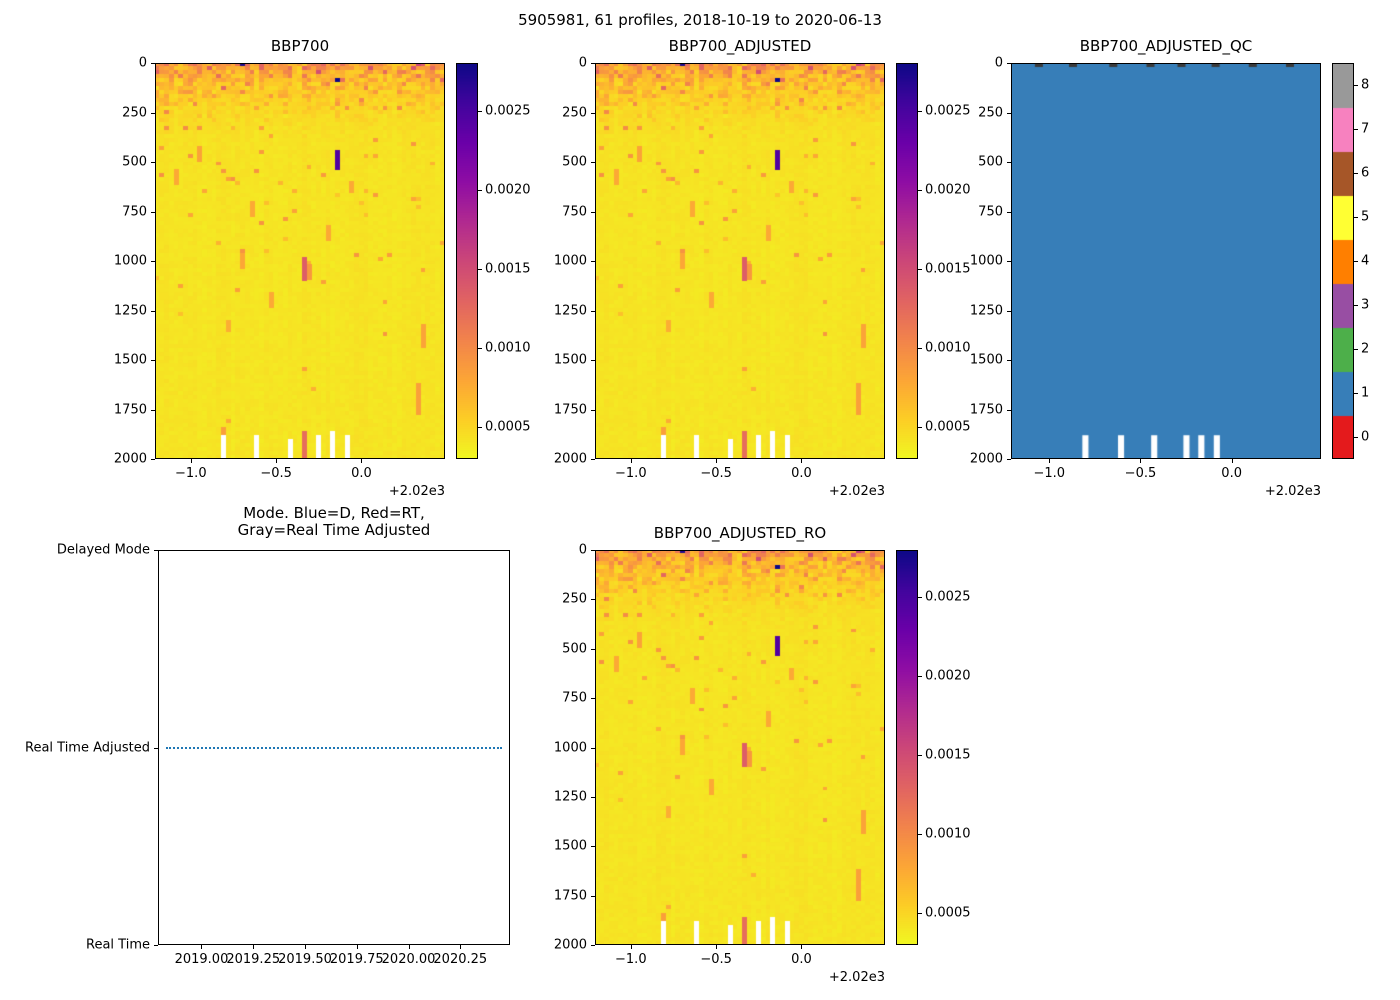 This screenshot has height=1000, width=1400. Describe the element at coordinates (948, 676) in the screenshot. I see `colorbar-tick-label: 0.0020` at that location.